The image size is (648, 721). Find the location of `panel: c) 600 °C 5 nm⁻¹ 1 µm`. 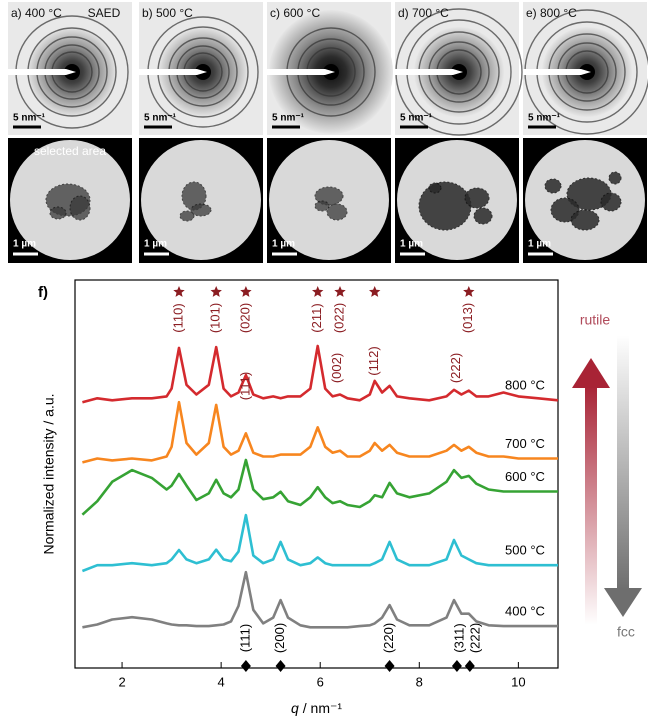

panel: c) 600 °C 5 nm⁻¹ 1 µm is located at coordinates (330, 132).